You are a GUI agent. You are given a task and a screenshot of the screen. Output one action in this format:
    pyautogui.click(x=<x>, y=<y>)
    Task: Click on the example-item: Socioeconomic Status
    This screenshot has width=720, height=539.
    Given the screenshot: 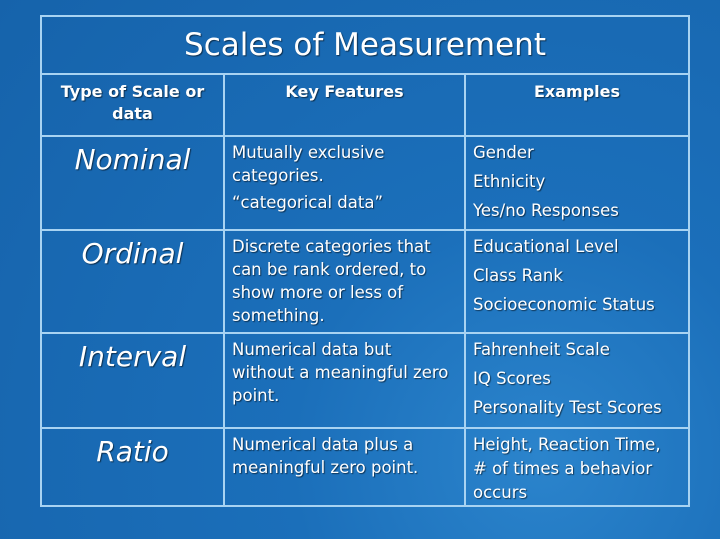 What is the action you would take?
    pyautogui.click(x=564, y=304)
    